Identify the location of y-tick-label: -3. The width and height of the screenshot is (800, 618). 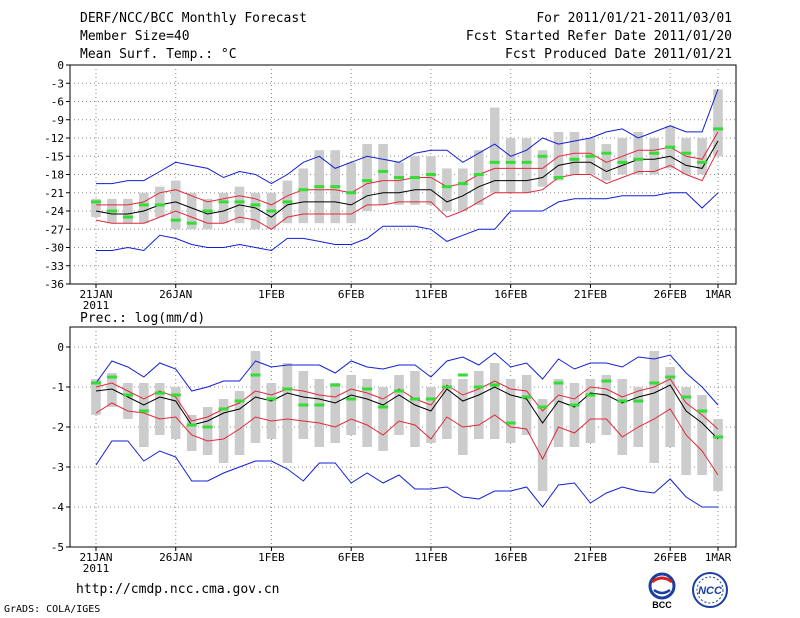
(57, 467).